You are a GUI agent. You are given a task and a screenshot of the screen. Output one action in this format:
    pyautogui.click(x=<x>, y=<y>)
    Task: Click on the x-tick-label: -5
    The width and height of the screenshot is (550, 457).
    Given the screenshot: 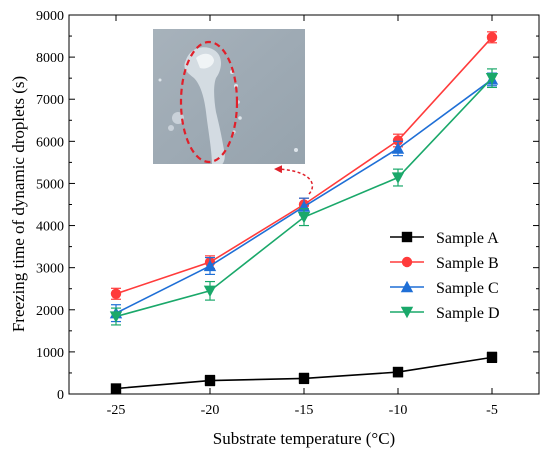 What is the action you would take?
    pyautogui.click(x=492, y=410)
    